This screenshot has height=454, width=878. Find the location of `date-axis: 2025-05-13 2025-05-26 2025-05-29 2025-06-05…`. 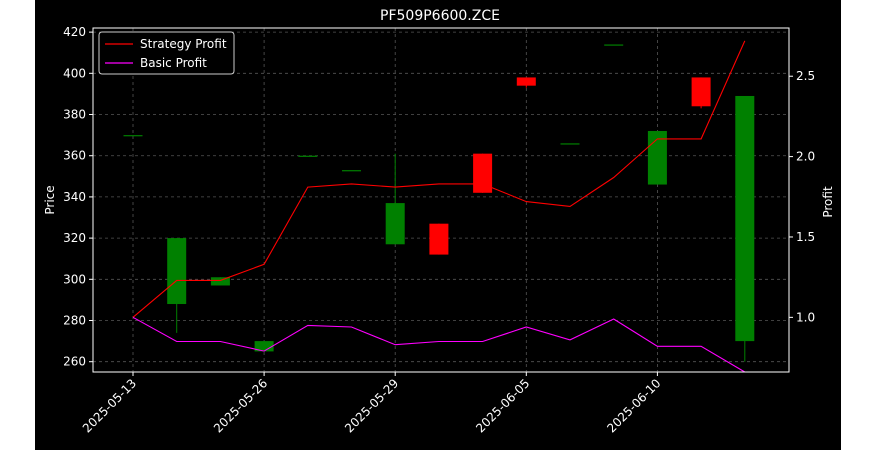

date-axis: 2025-05-13 2025-05-26 2025-05-29 2025-06-05… is located at coordinates (372, 403).